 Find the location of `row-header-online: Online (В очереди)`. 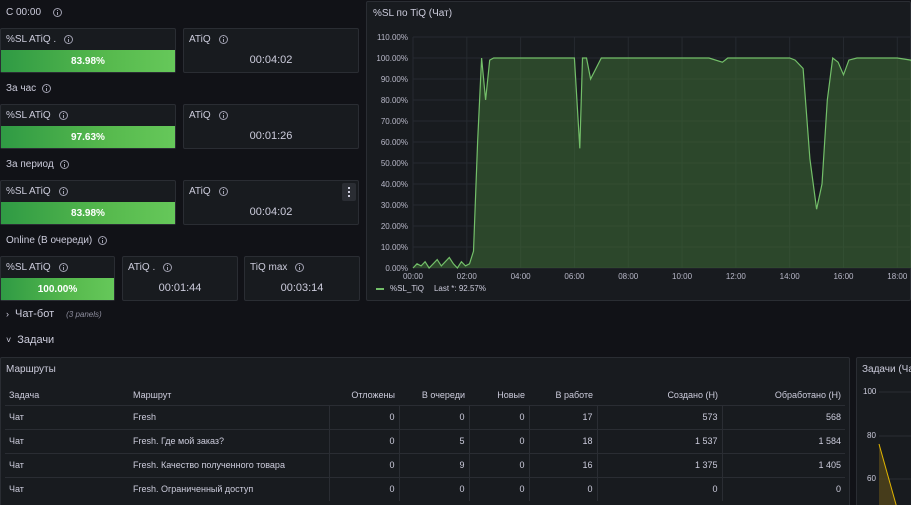

row-header-online: Online (В очереди) is located at coordinates (57, 240).